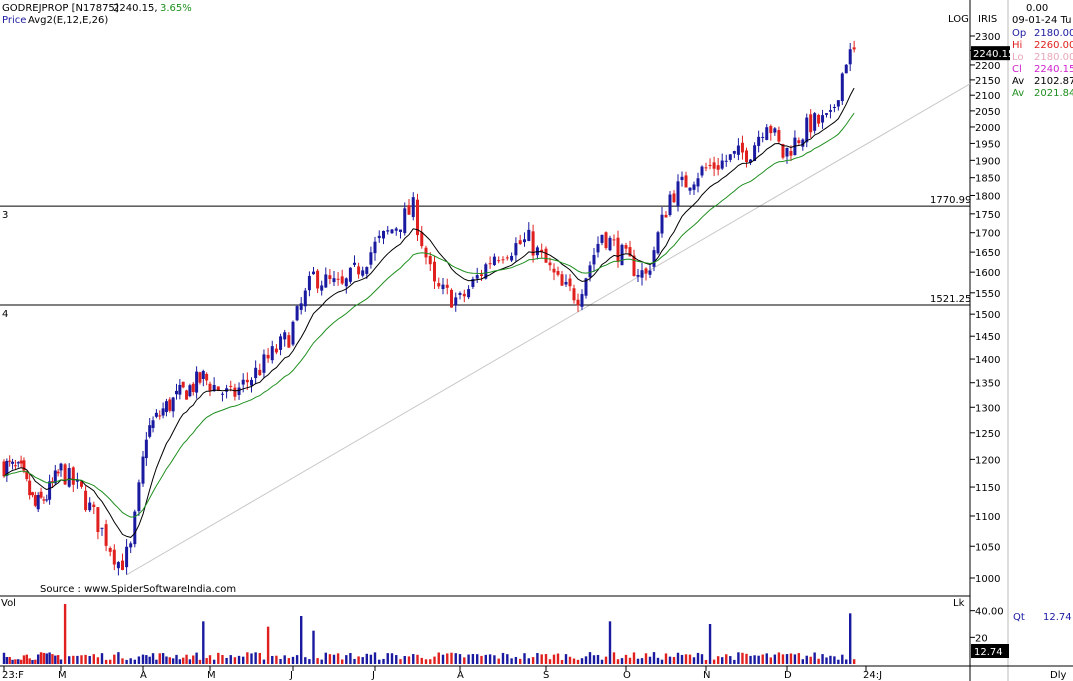 This screenshot has height=681, width=1073. I want to click on y-tick-label: 1600, so click(987, 273).